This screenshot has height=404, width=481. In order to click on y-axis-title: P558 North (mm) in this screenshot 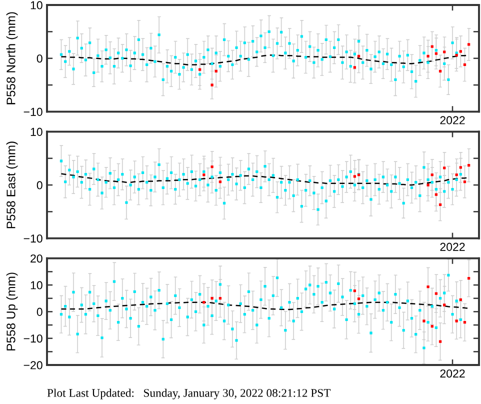, I will do `click(12, 58)`.